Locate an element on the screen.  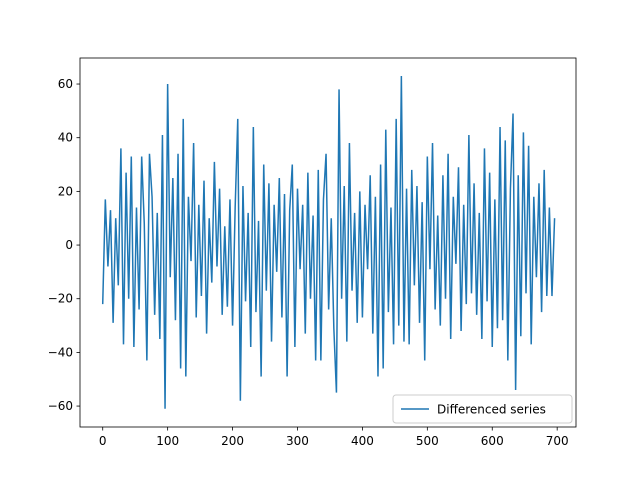
x-tick-label: 0 is located at coordinates (103, 441).